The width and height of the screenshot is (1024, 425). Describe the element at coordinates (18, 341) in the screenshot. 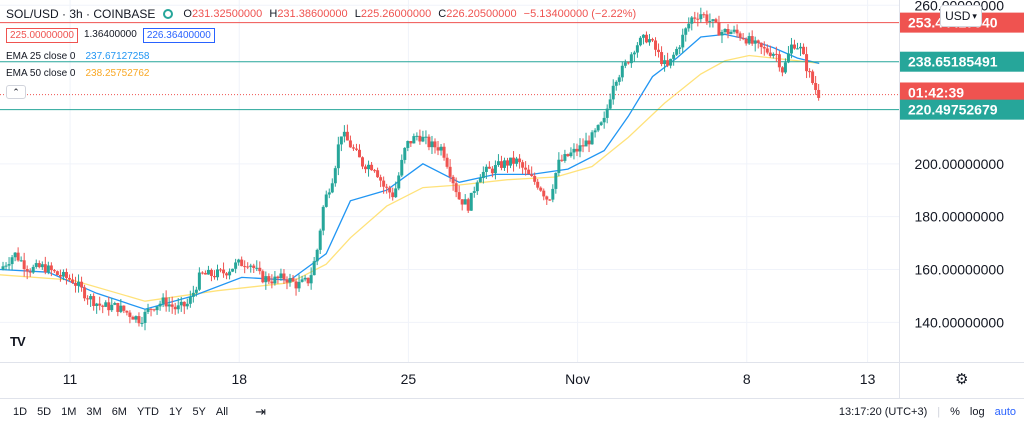

I see `tradingview-logo: TV` at that location.